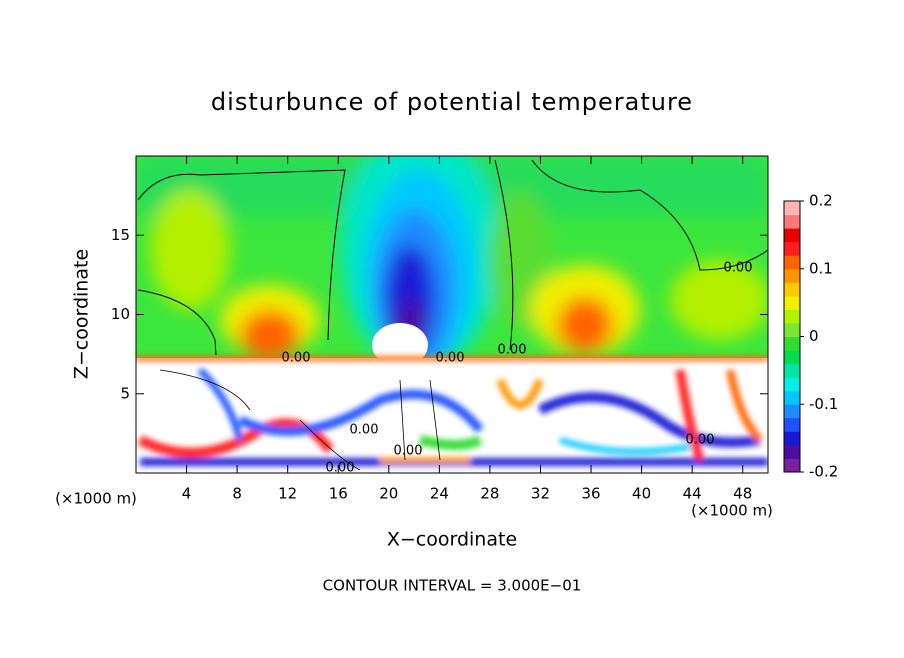 Image resolution: width=904 pixels, height=658 pixels. What do you see at coordinates (821, 201) in the screenshot?
I see `colorbar-tick-label: 0.2` at bounding box center [821, 201].